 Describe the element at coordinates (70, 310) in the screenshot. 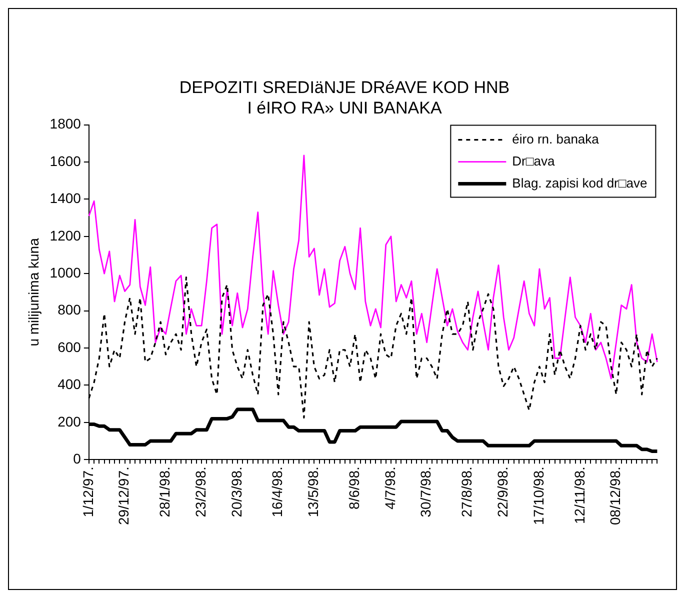

I see `y-tick-label: 800` at that location.